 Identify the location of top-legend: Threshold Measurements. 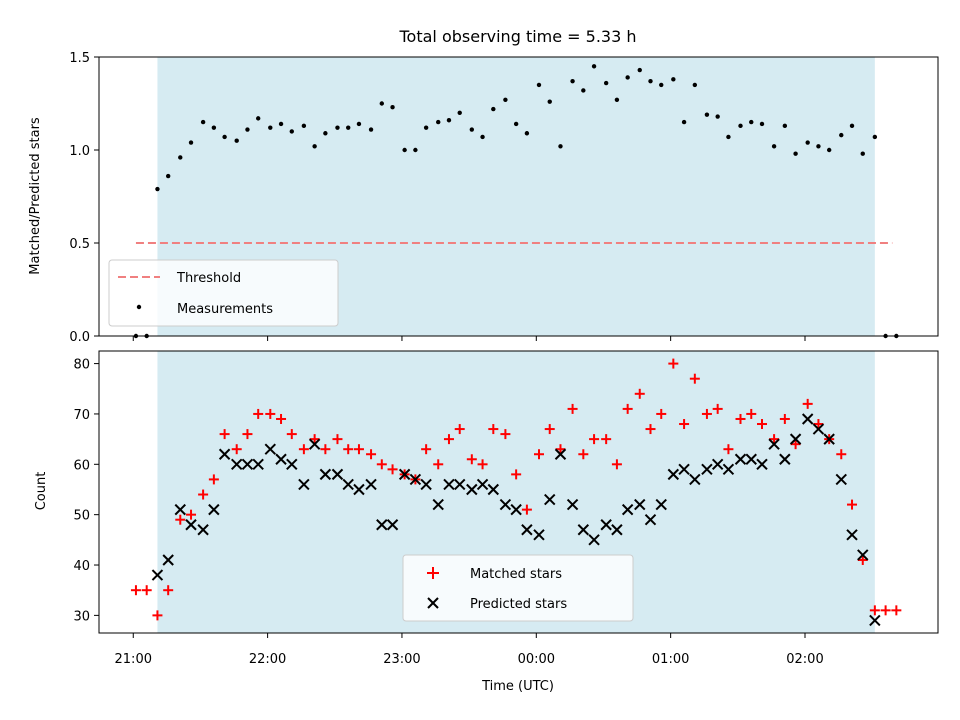
(223, 293).